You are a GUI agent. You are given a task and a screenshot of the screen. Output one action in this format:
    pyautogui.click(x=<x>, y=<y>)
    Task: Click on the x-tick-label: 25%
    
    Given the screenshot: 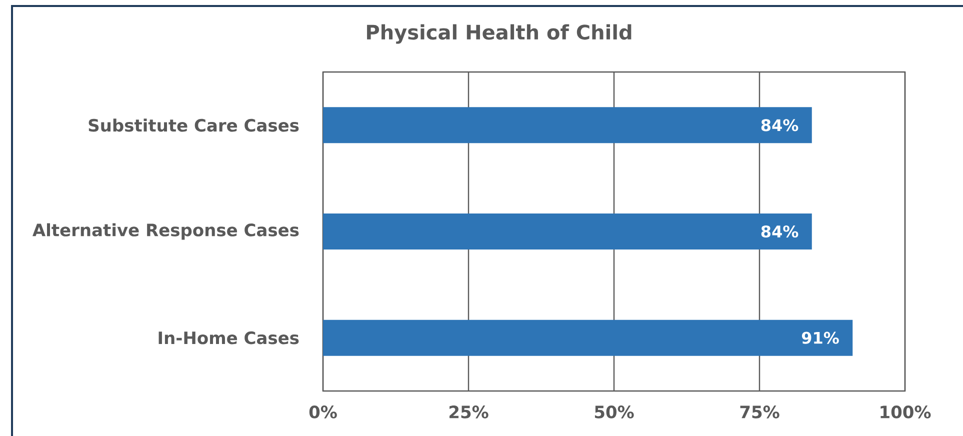 What is the action you would take?
    pyautogui.click(x=469, y=412)
    